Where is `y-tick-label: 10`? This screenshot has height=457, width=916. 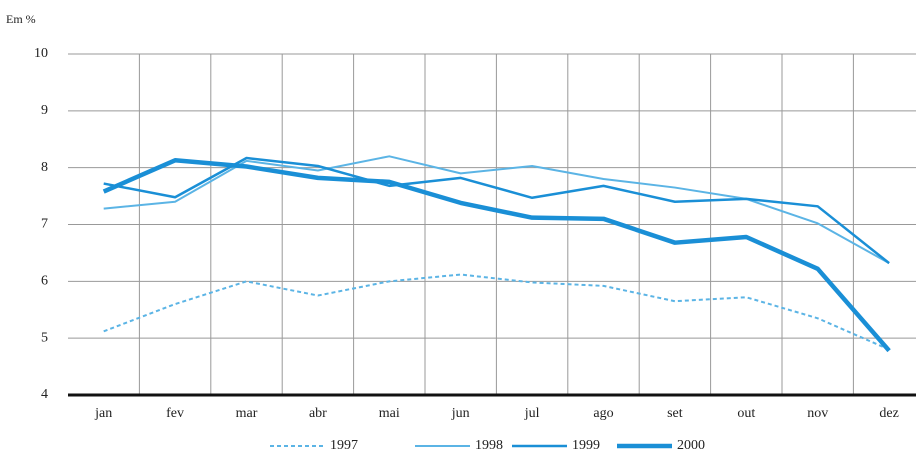
y-tick-label: 10 is located at coordinates (41, 53).